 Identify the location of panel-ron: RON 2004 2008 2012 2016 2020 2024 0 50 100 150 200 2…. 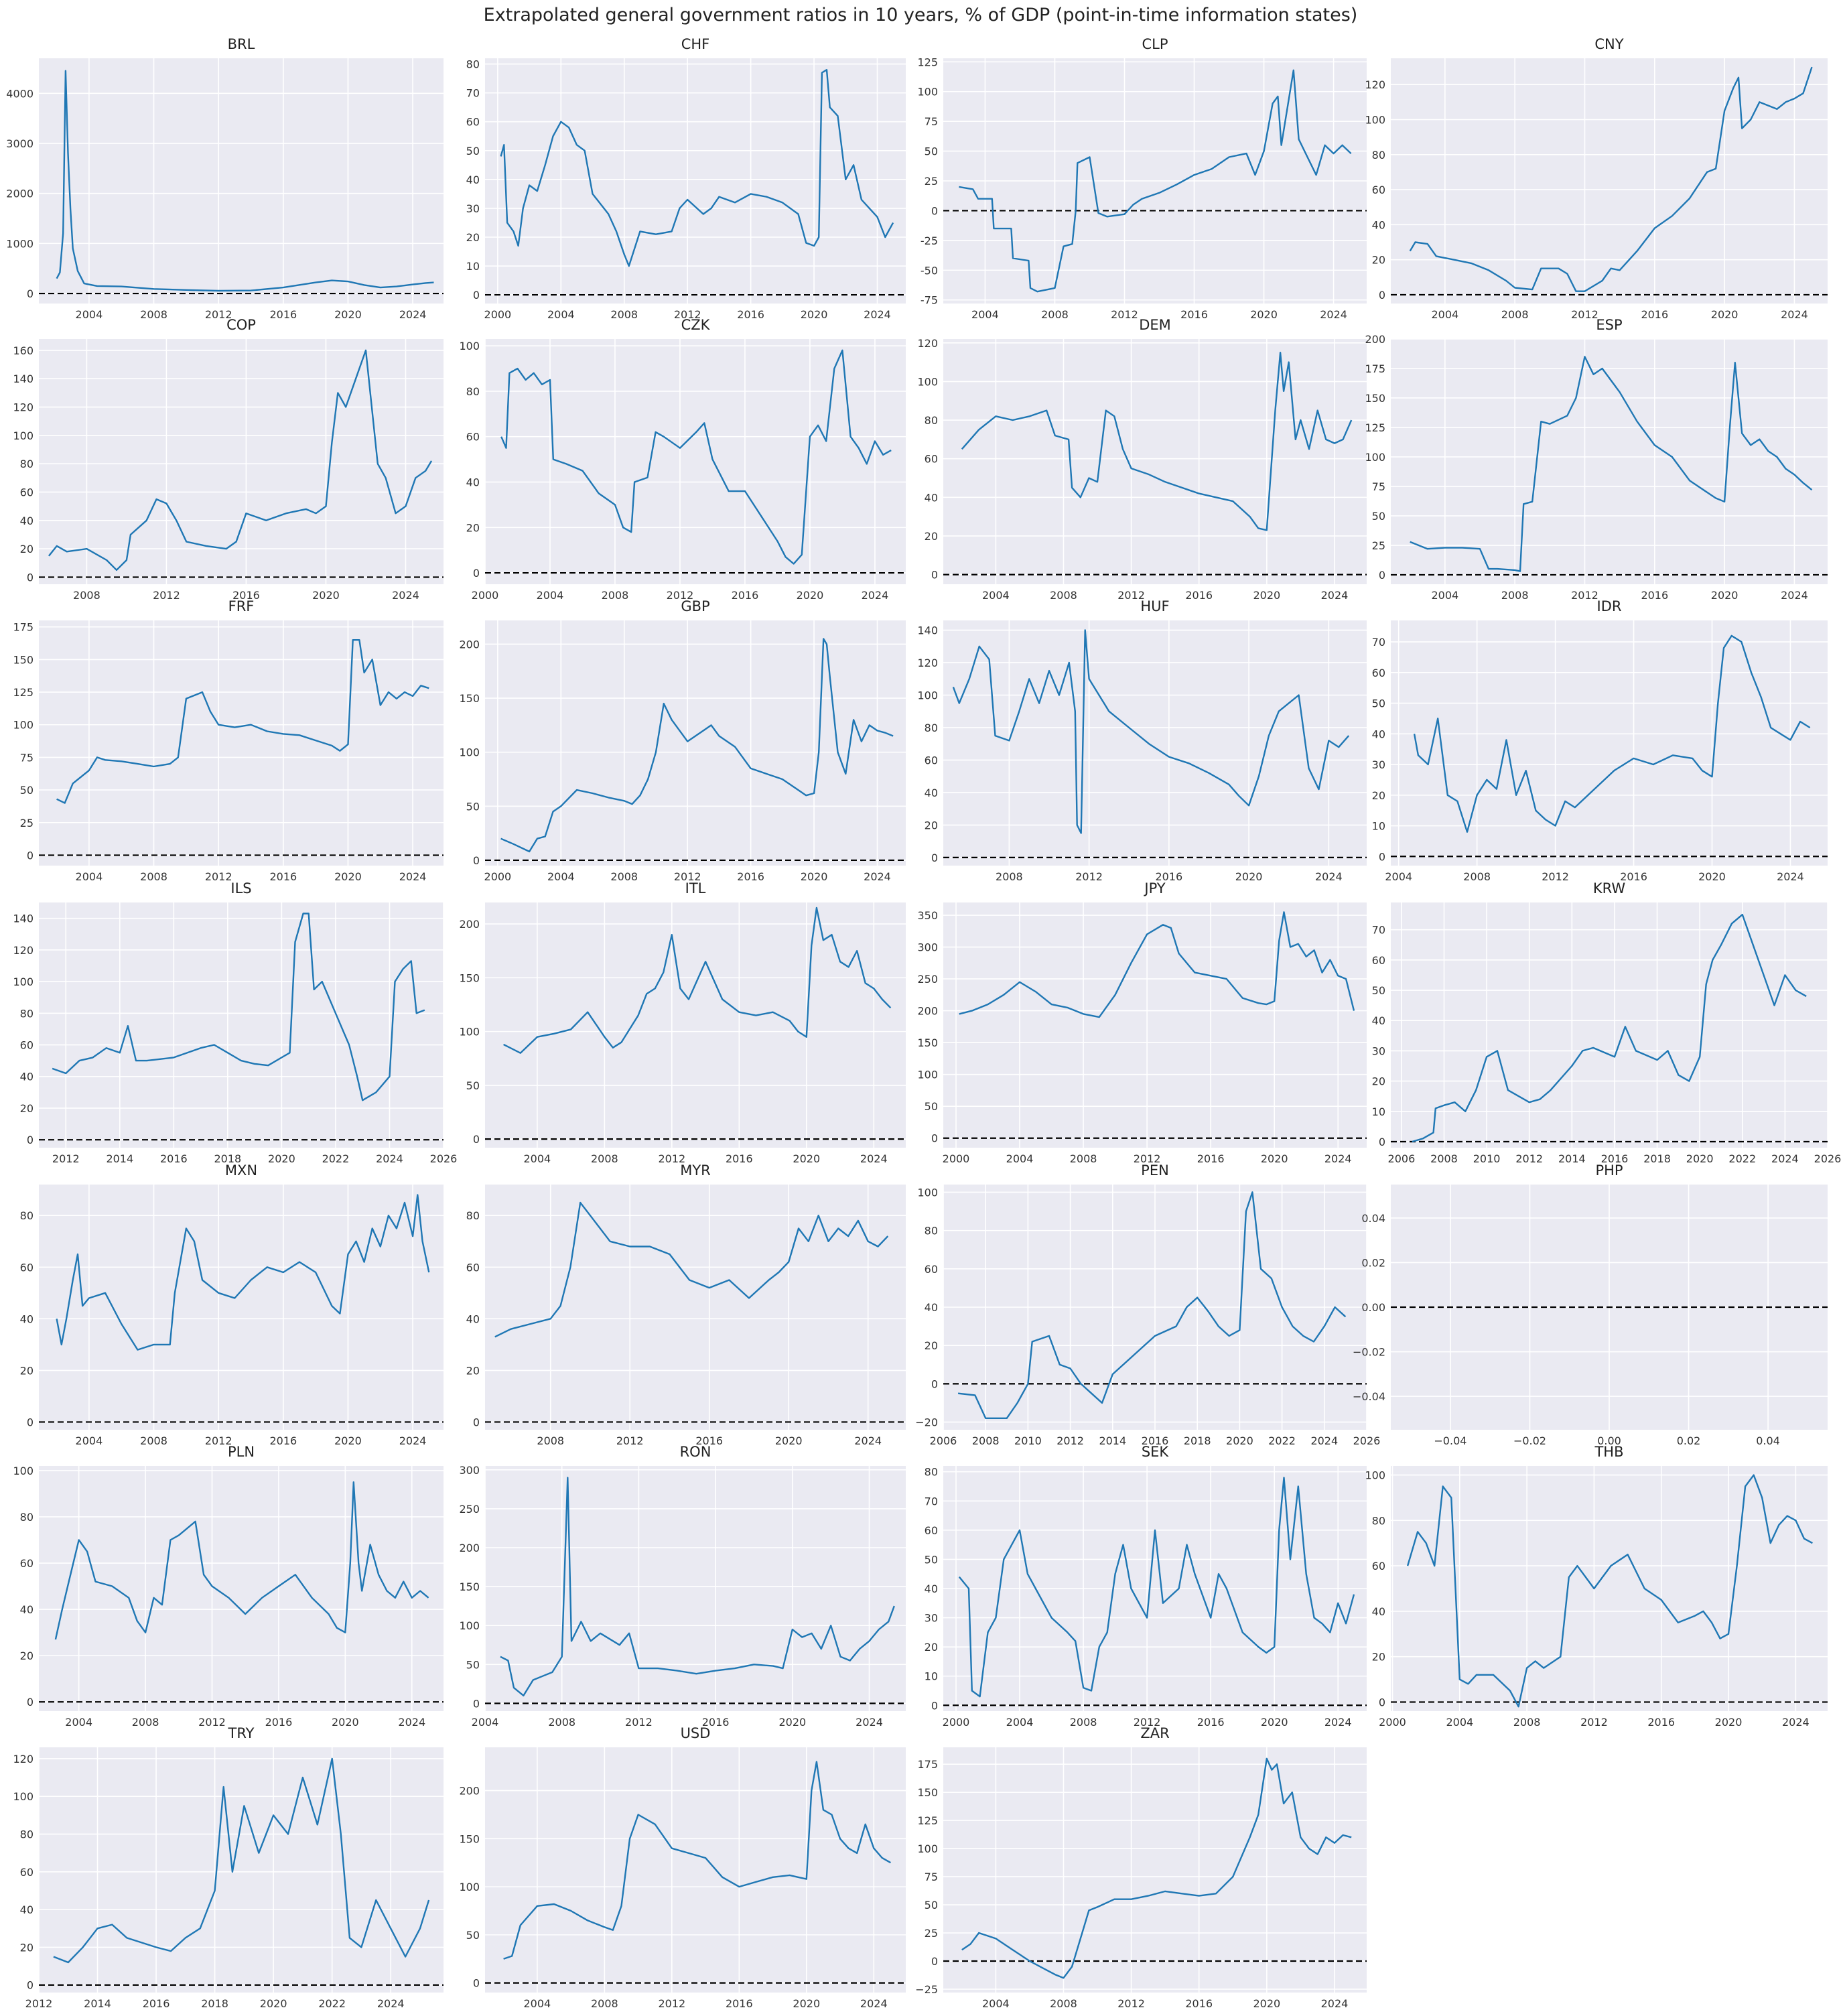
(682, 1586).